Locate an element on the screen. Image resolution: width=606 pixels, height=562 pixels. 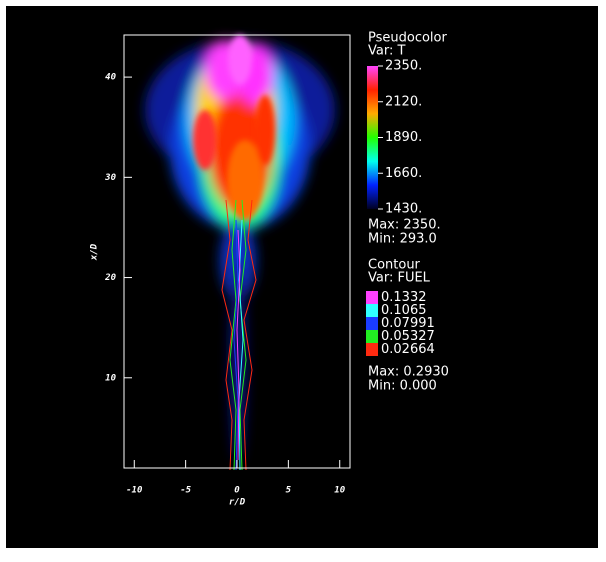
y-axis-label: x/D is located at coordinates (95, 252).